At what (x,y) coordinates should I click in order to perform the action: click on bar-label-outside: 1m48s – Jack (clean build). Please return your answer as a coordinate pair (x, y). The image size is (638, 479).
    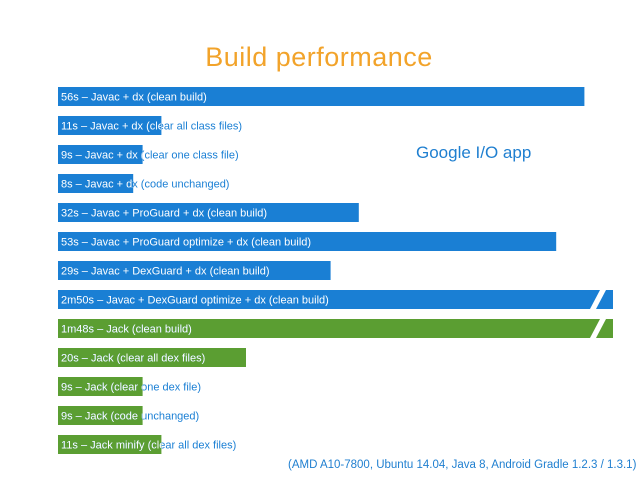
    Looking at the image, I should click on (126, 330).